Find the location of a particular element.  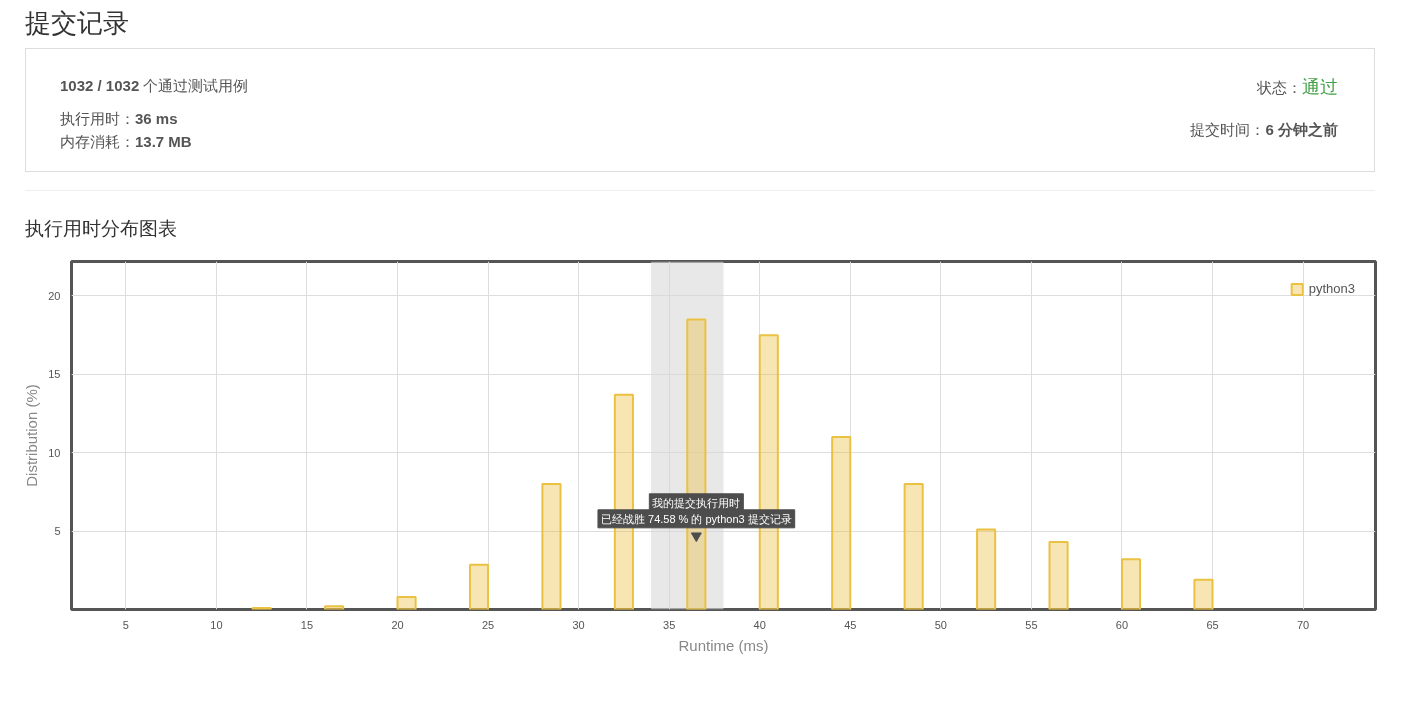

annotation: 我的提交执行用时 is located at coordinates (696, 502).